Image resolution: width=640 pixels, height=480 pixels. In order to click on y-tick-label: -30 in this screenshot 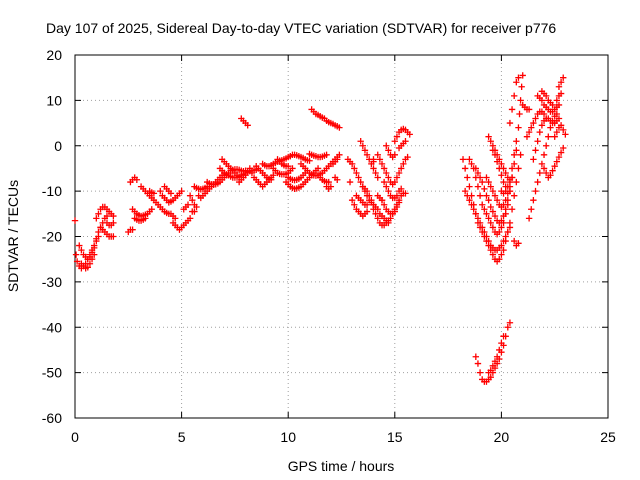, I will do `click(52, 282)`.